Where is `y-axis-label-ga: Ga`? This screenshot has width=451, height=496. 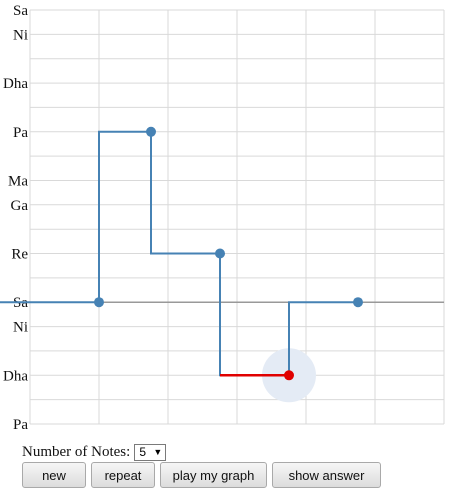 y-axis-label-ga: Ga is located at coordinates (20, 206).